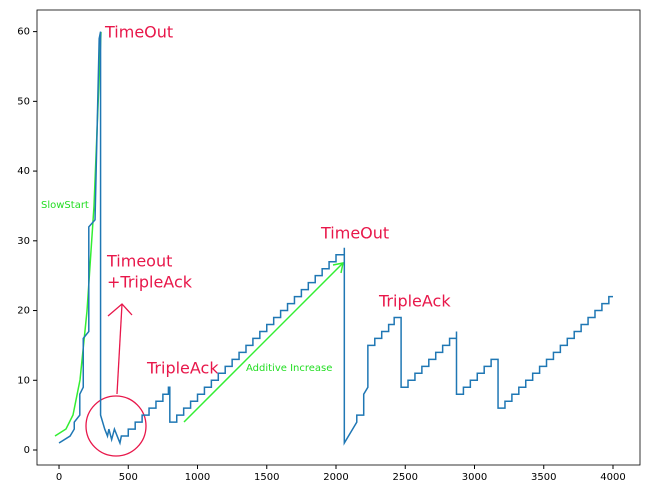 Image resolution: width=656 pixels, height=500 pixels. Describe the element at coordinates (78, 234) in the screenshot. I see `slowstart-curve` at that location.